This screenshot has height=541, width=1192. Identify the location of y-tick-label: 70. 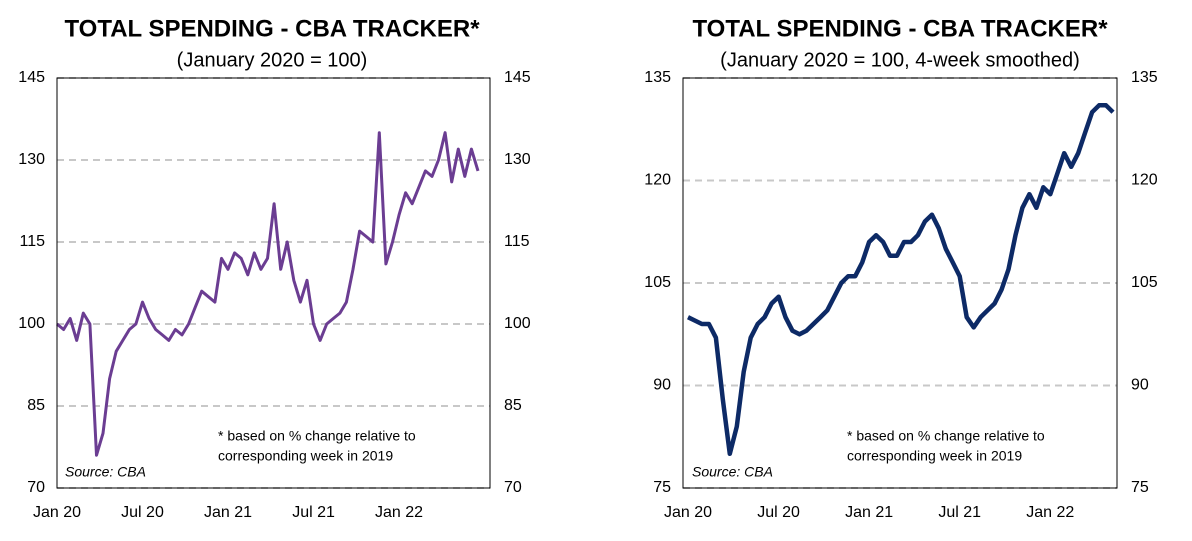
(36, 487).